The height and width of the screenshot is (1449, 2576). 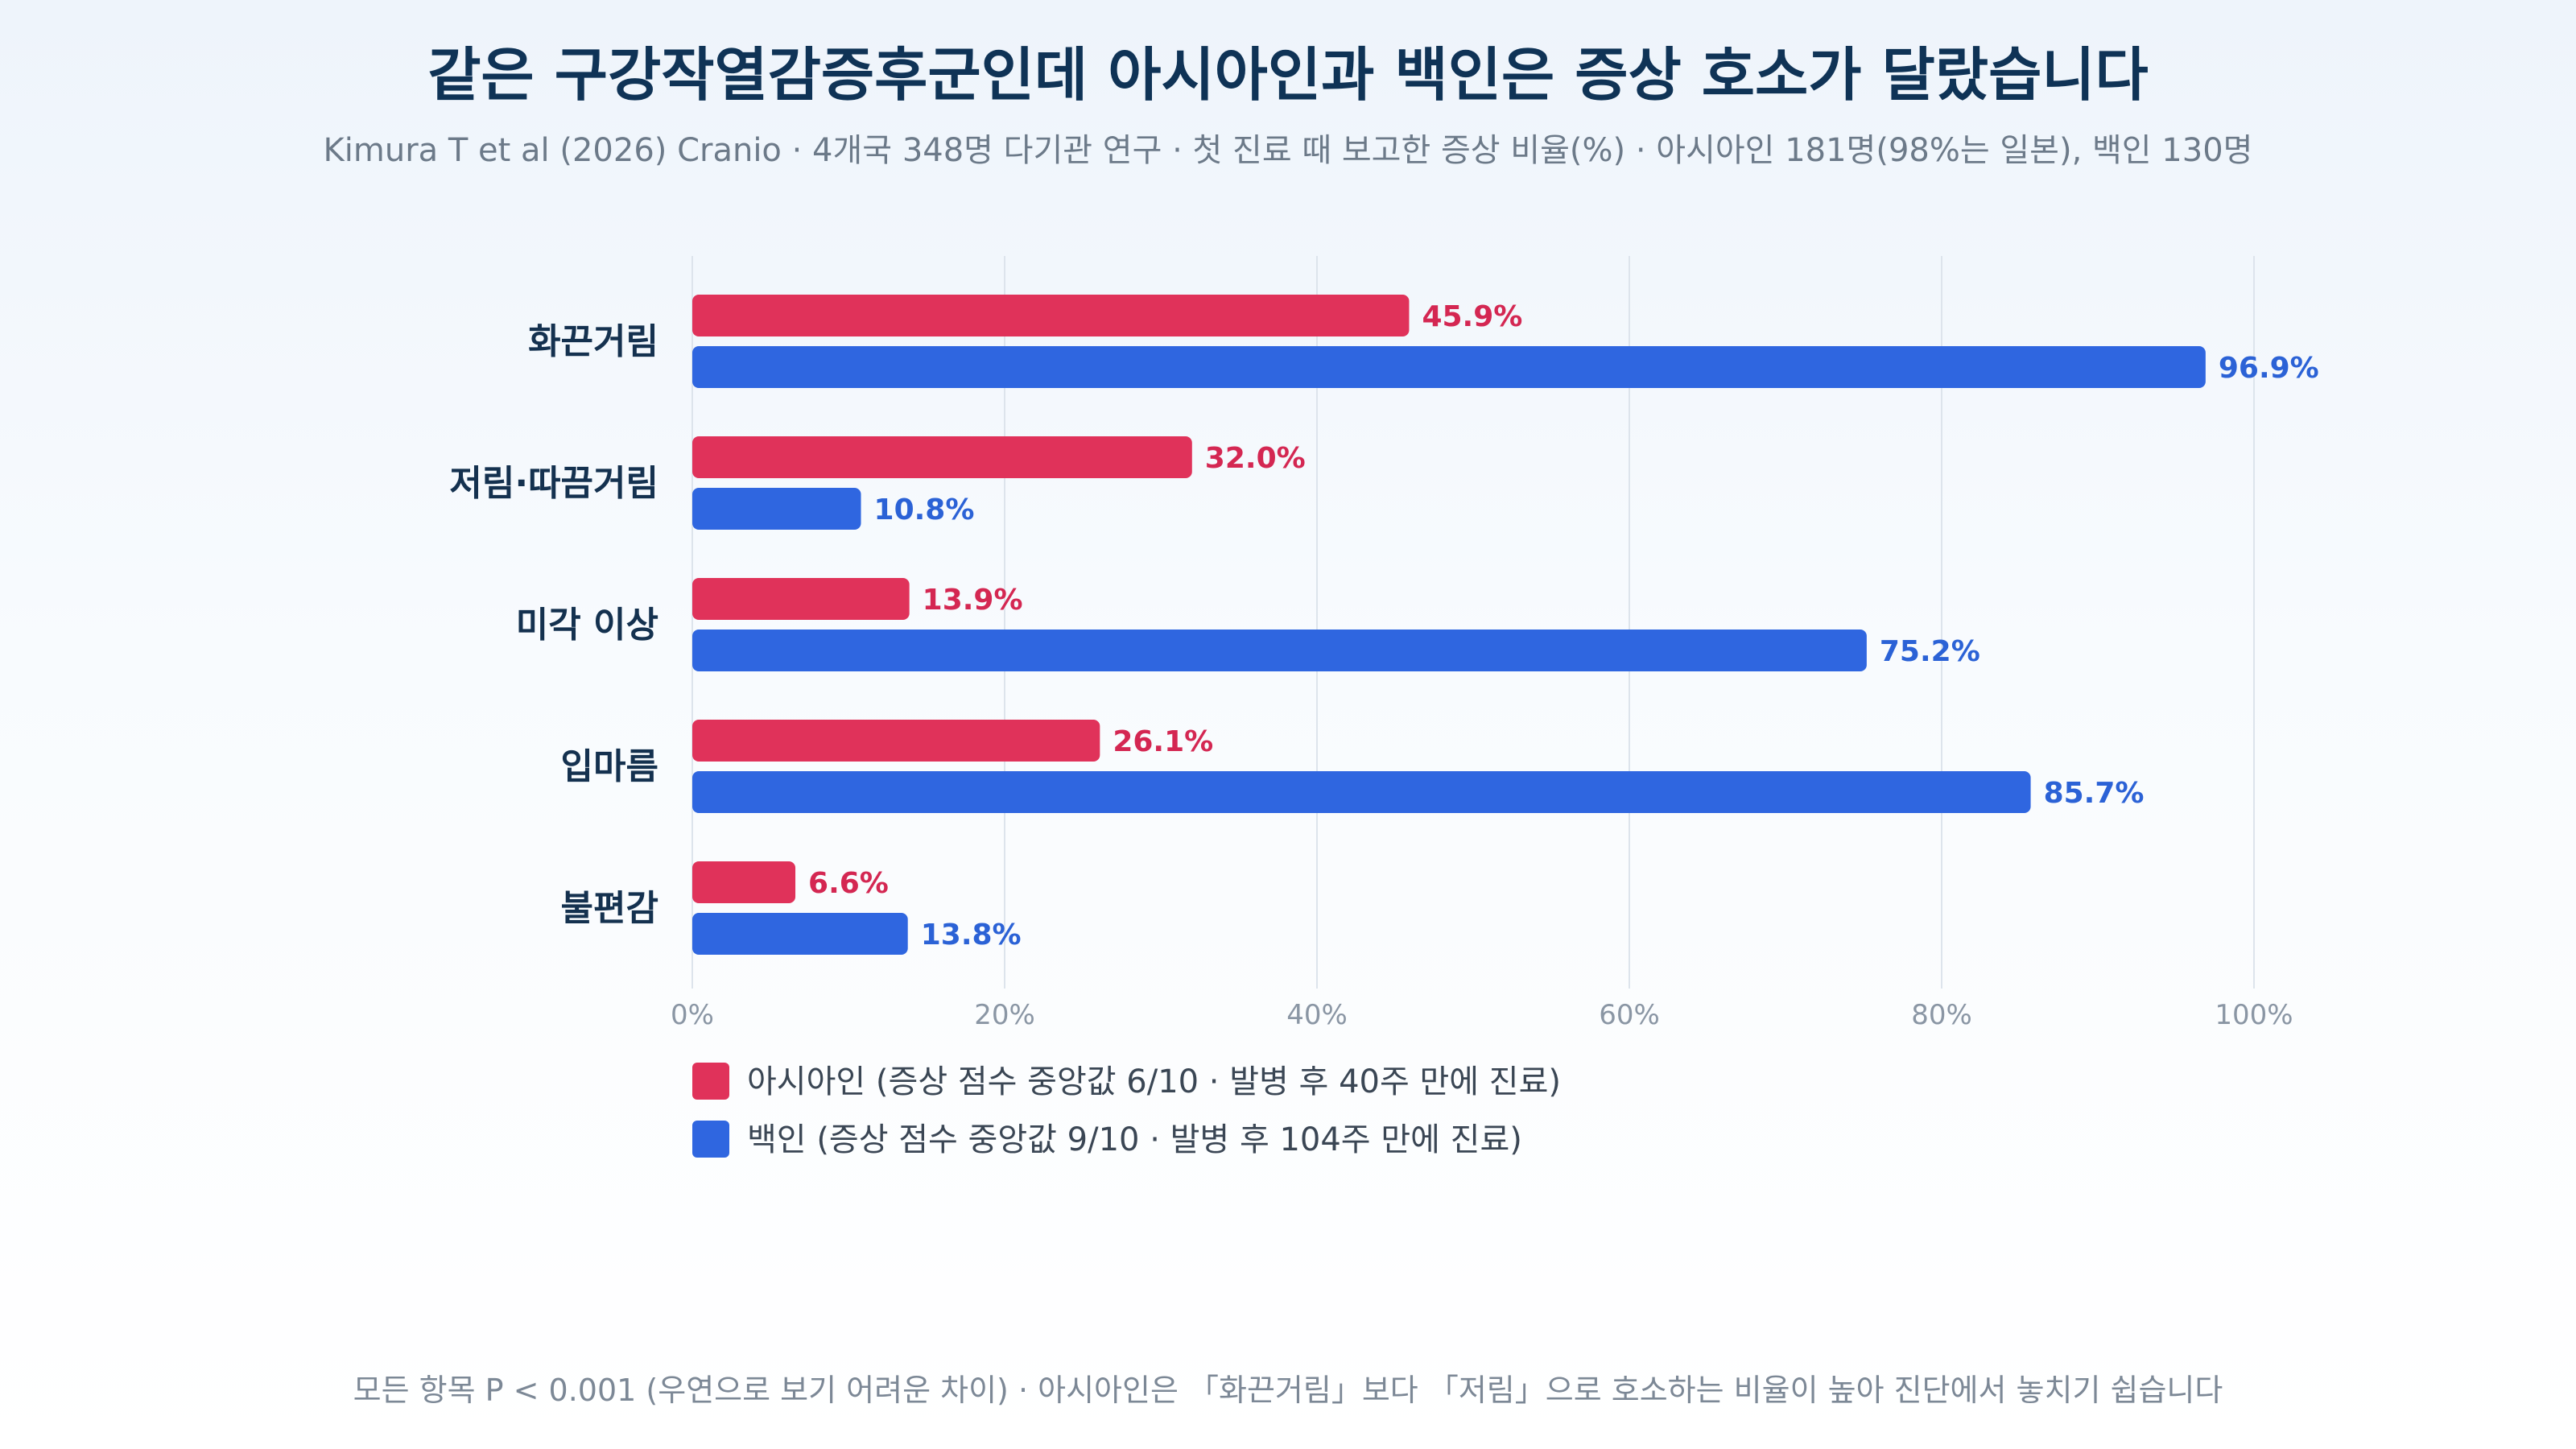 What do you see at coordinates (1930, 651) in the screenshot?
I see `data-label: 75.2%` at bounding box center [1930, 651].